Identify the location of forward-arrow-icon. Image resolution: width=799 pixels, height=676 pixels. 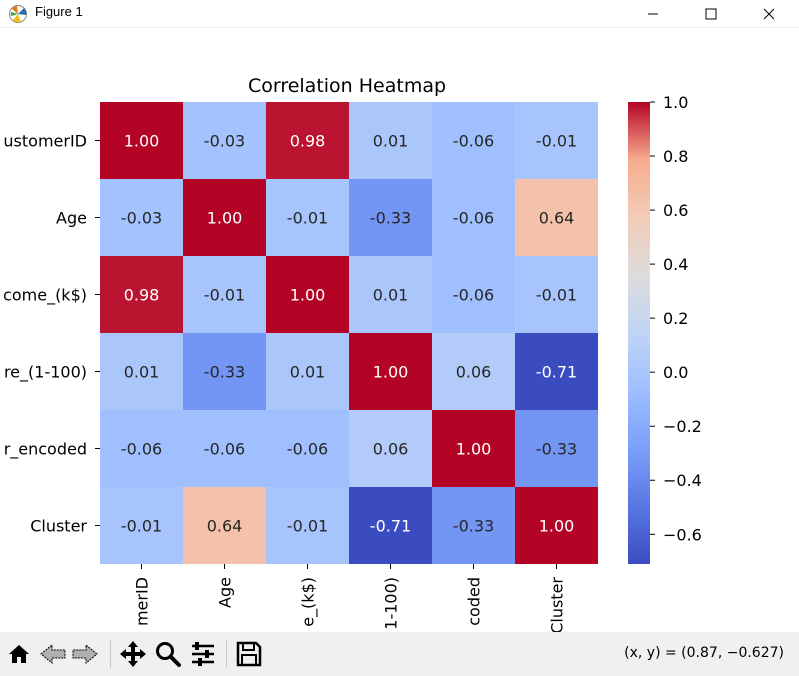
(85, 654).